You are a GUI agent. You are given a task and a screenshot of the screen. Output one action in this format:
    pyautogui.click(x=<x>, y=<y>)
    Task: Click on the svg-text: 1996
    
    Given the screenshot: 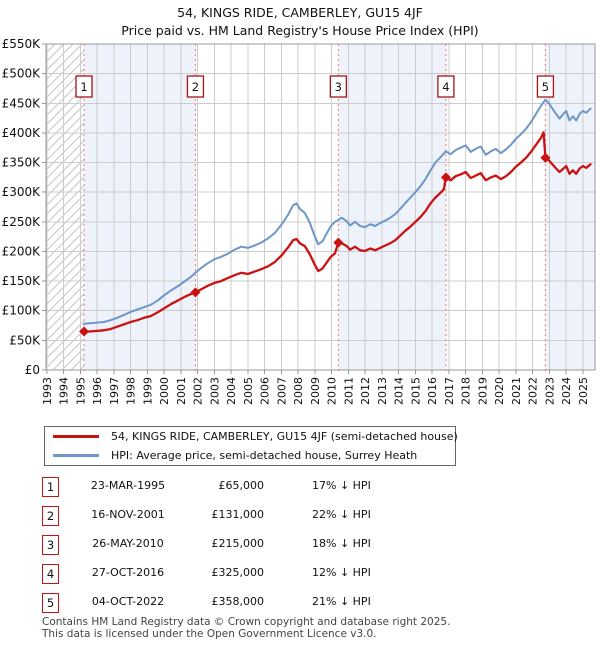 What is the action you would take?
    pyautogui.click(x=97, y=391)
    